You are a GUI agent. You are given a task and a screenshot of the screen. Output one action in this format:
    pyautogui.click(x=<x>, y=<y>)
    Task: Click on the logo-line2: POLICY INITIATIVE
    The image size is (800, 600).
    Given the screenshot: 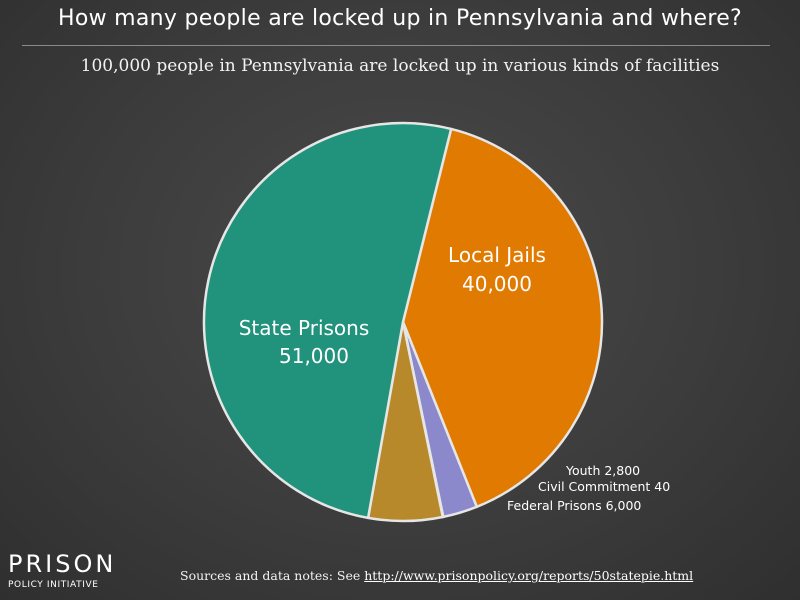 What is the action you would take?
    pyautogui.click(x=53, y=585)
    